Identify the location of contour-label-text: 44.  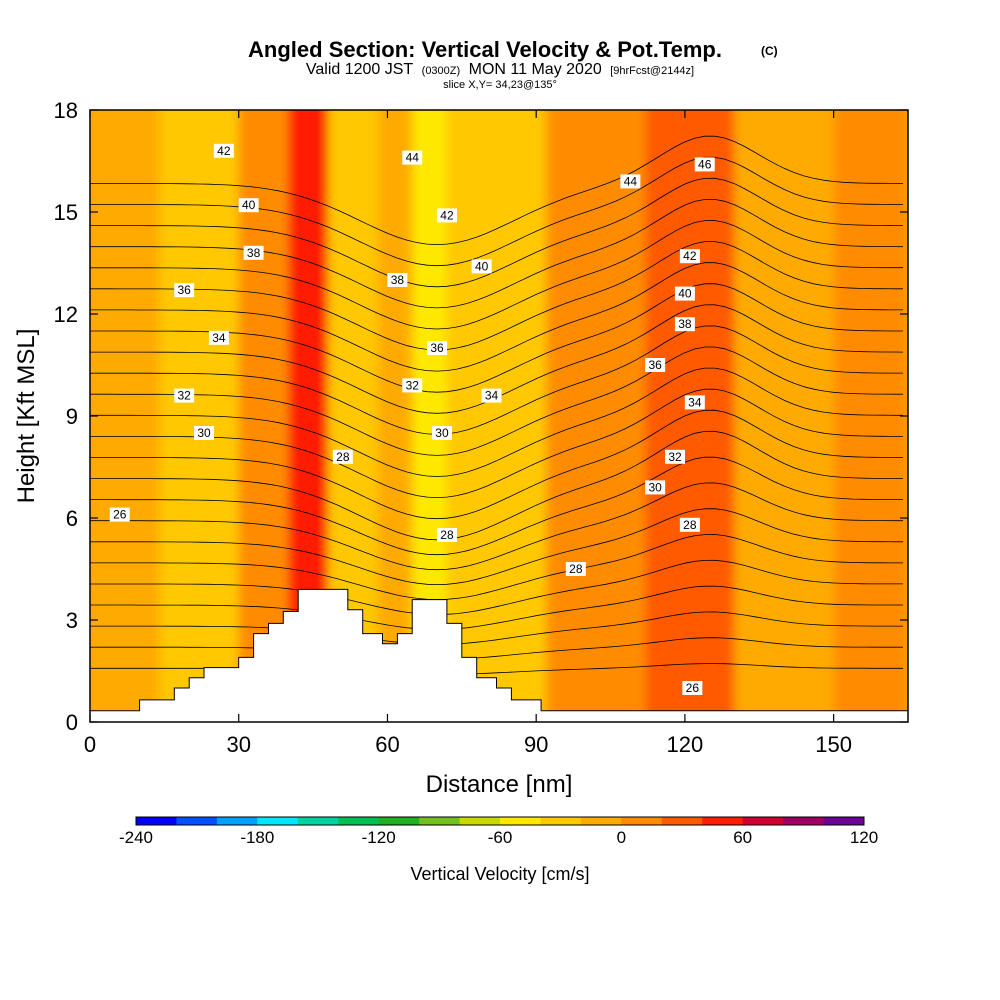
(413, 158).